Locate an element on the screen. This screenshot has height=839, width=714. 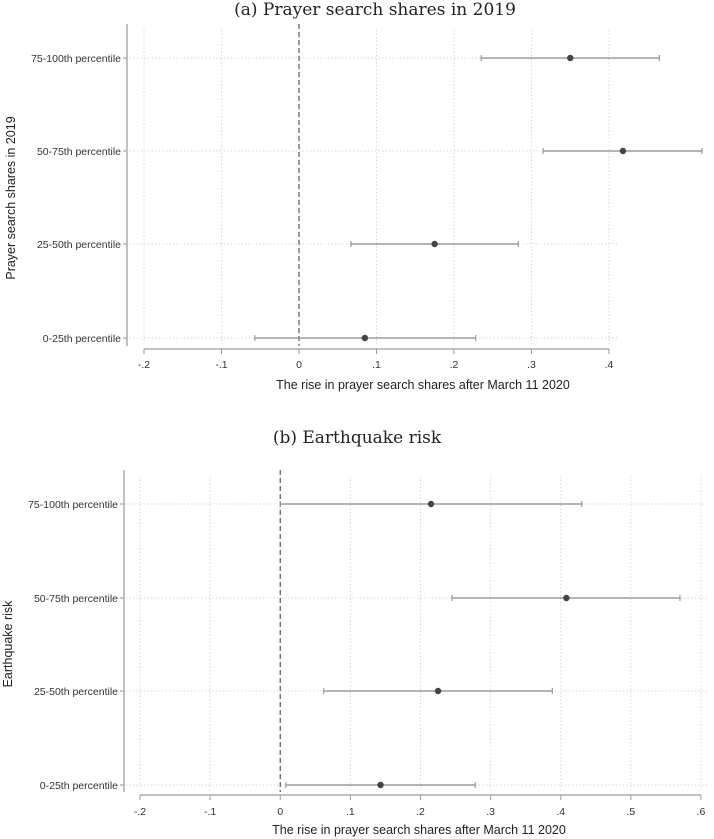
panel-a-x-tick-label: -.2 is located at coordinates (144, 365).